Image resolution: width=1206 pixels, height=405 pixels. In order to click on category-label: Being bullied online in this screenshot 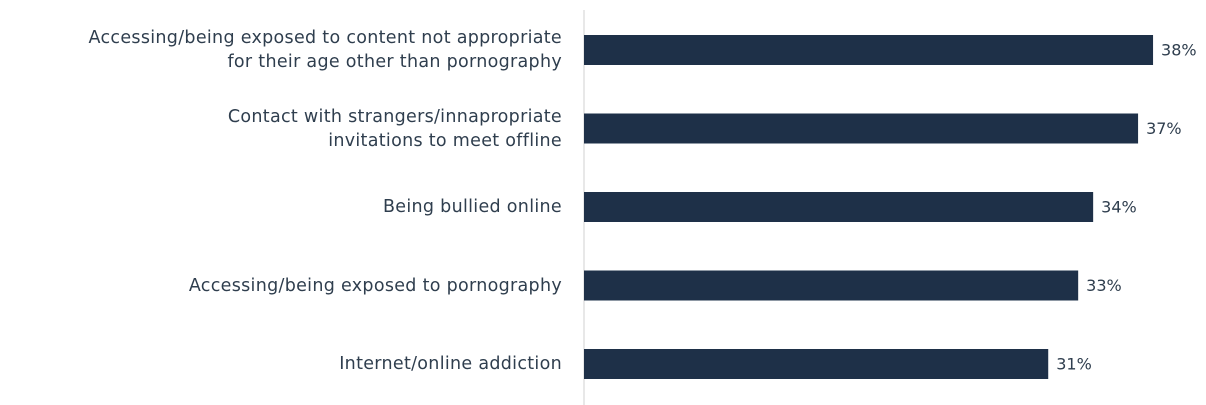, I will do `click(472, 207)`.